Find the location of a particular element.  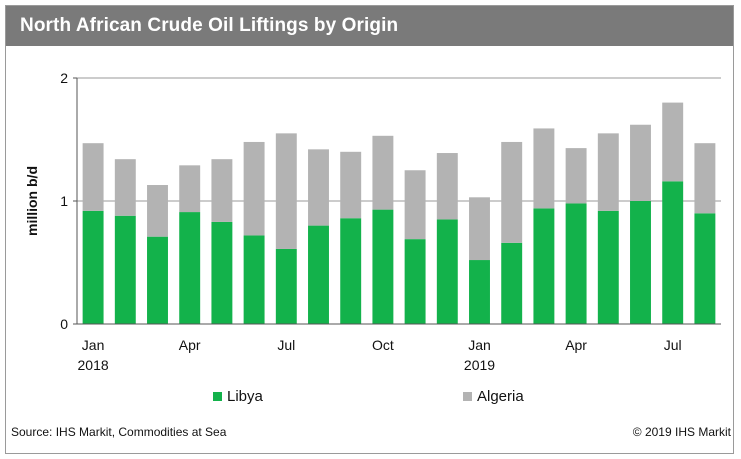

y-tick-label: 1 is located at coordinates (64, 201).